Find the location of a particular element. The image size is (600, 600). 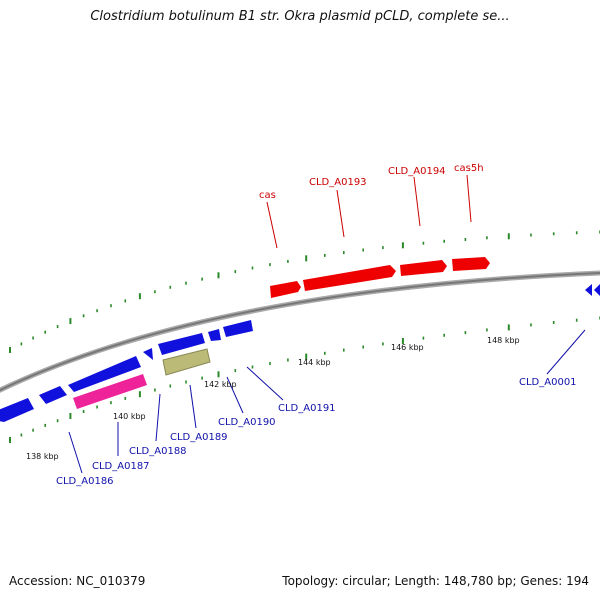

scale-label-138: 138 kbp is located at coordinates (42, 456).